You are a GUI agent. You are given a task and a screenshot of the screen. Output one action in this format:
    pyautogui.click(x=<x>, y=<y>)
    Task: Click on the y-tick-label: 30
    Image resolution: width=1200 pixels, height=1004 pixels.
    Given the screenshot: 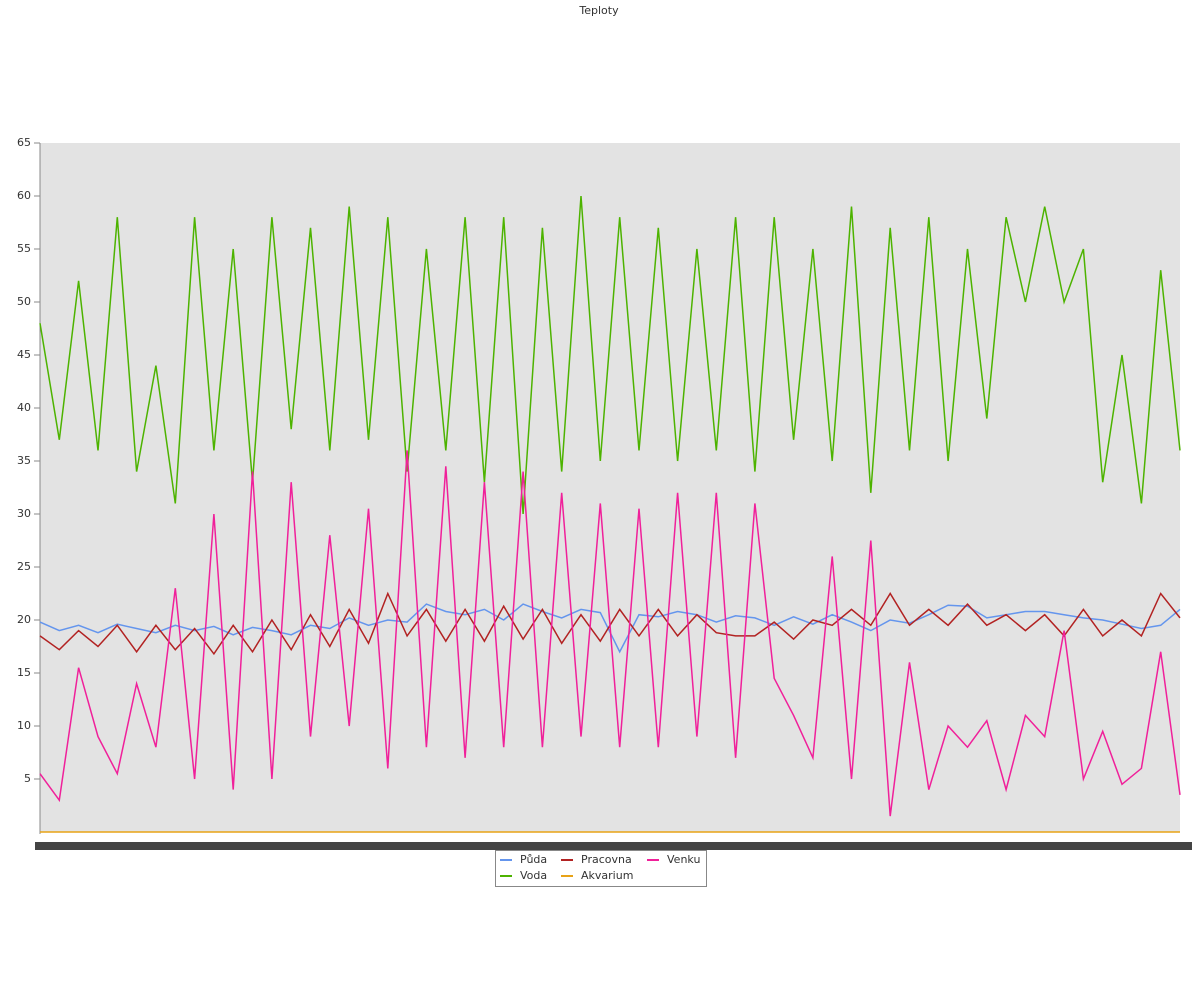 What is the action you would take?
    pyautogui.click(x=24, y=513)
    